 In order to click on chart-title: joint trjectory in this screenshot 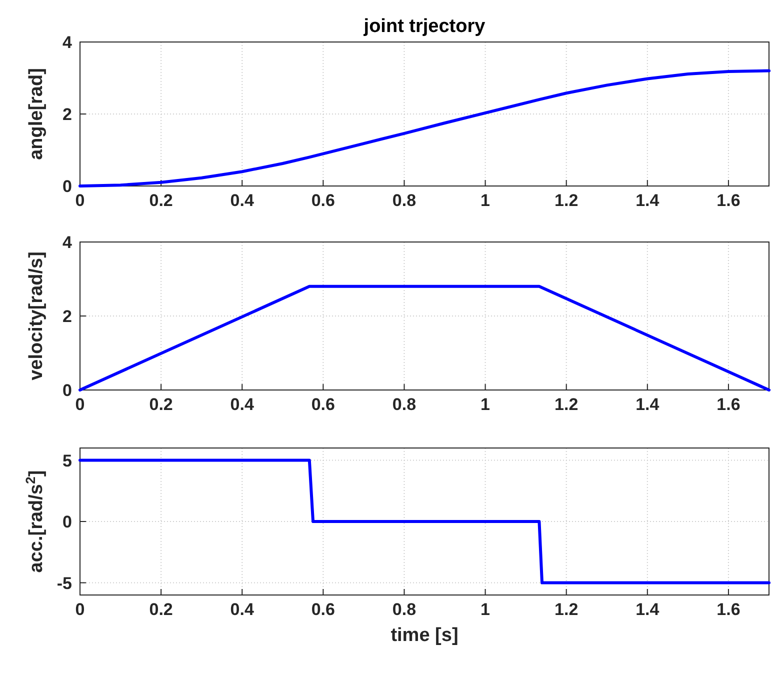, I will do `click(424, 26)`.